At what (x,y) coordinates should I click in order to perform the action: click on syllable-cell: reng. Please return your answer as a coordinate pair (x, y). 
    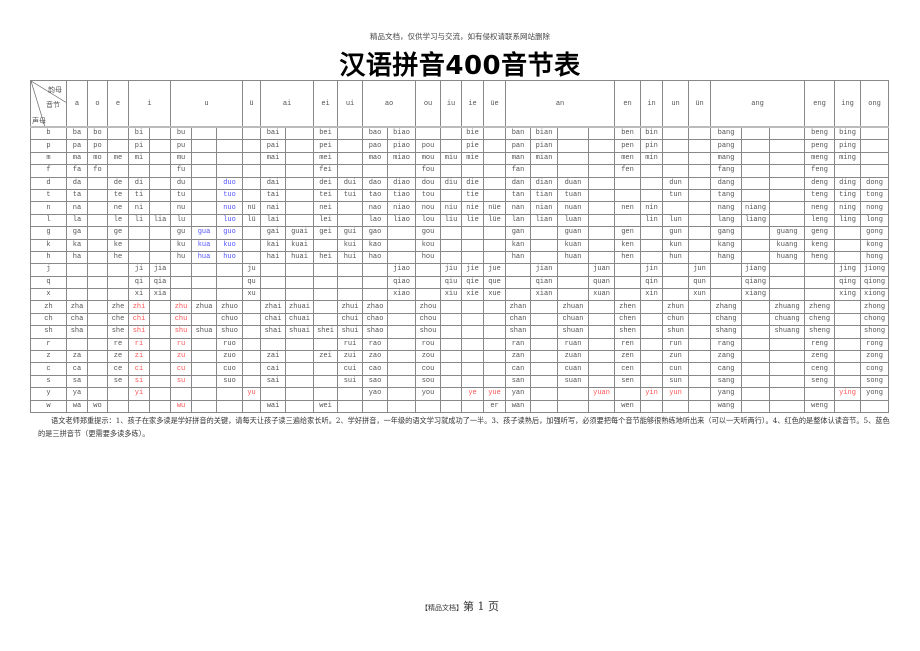
    Looking at the image, I should click on (820, 344).